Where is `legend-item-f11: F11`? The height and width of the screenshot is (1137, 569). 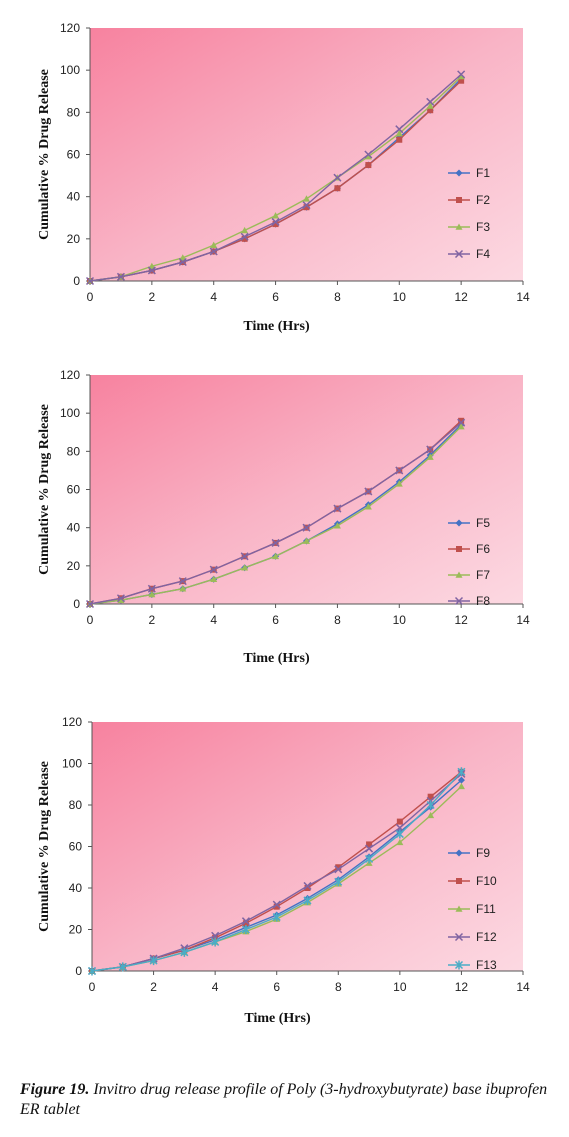 legend-item-f11: F11 is located at coordinates (472, 909).